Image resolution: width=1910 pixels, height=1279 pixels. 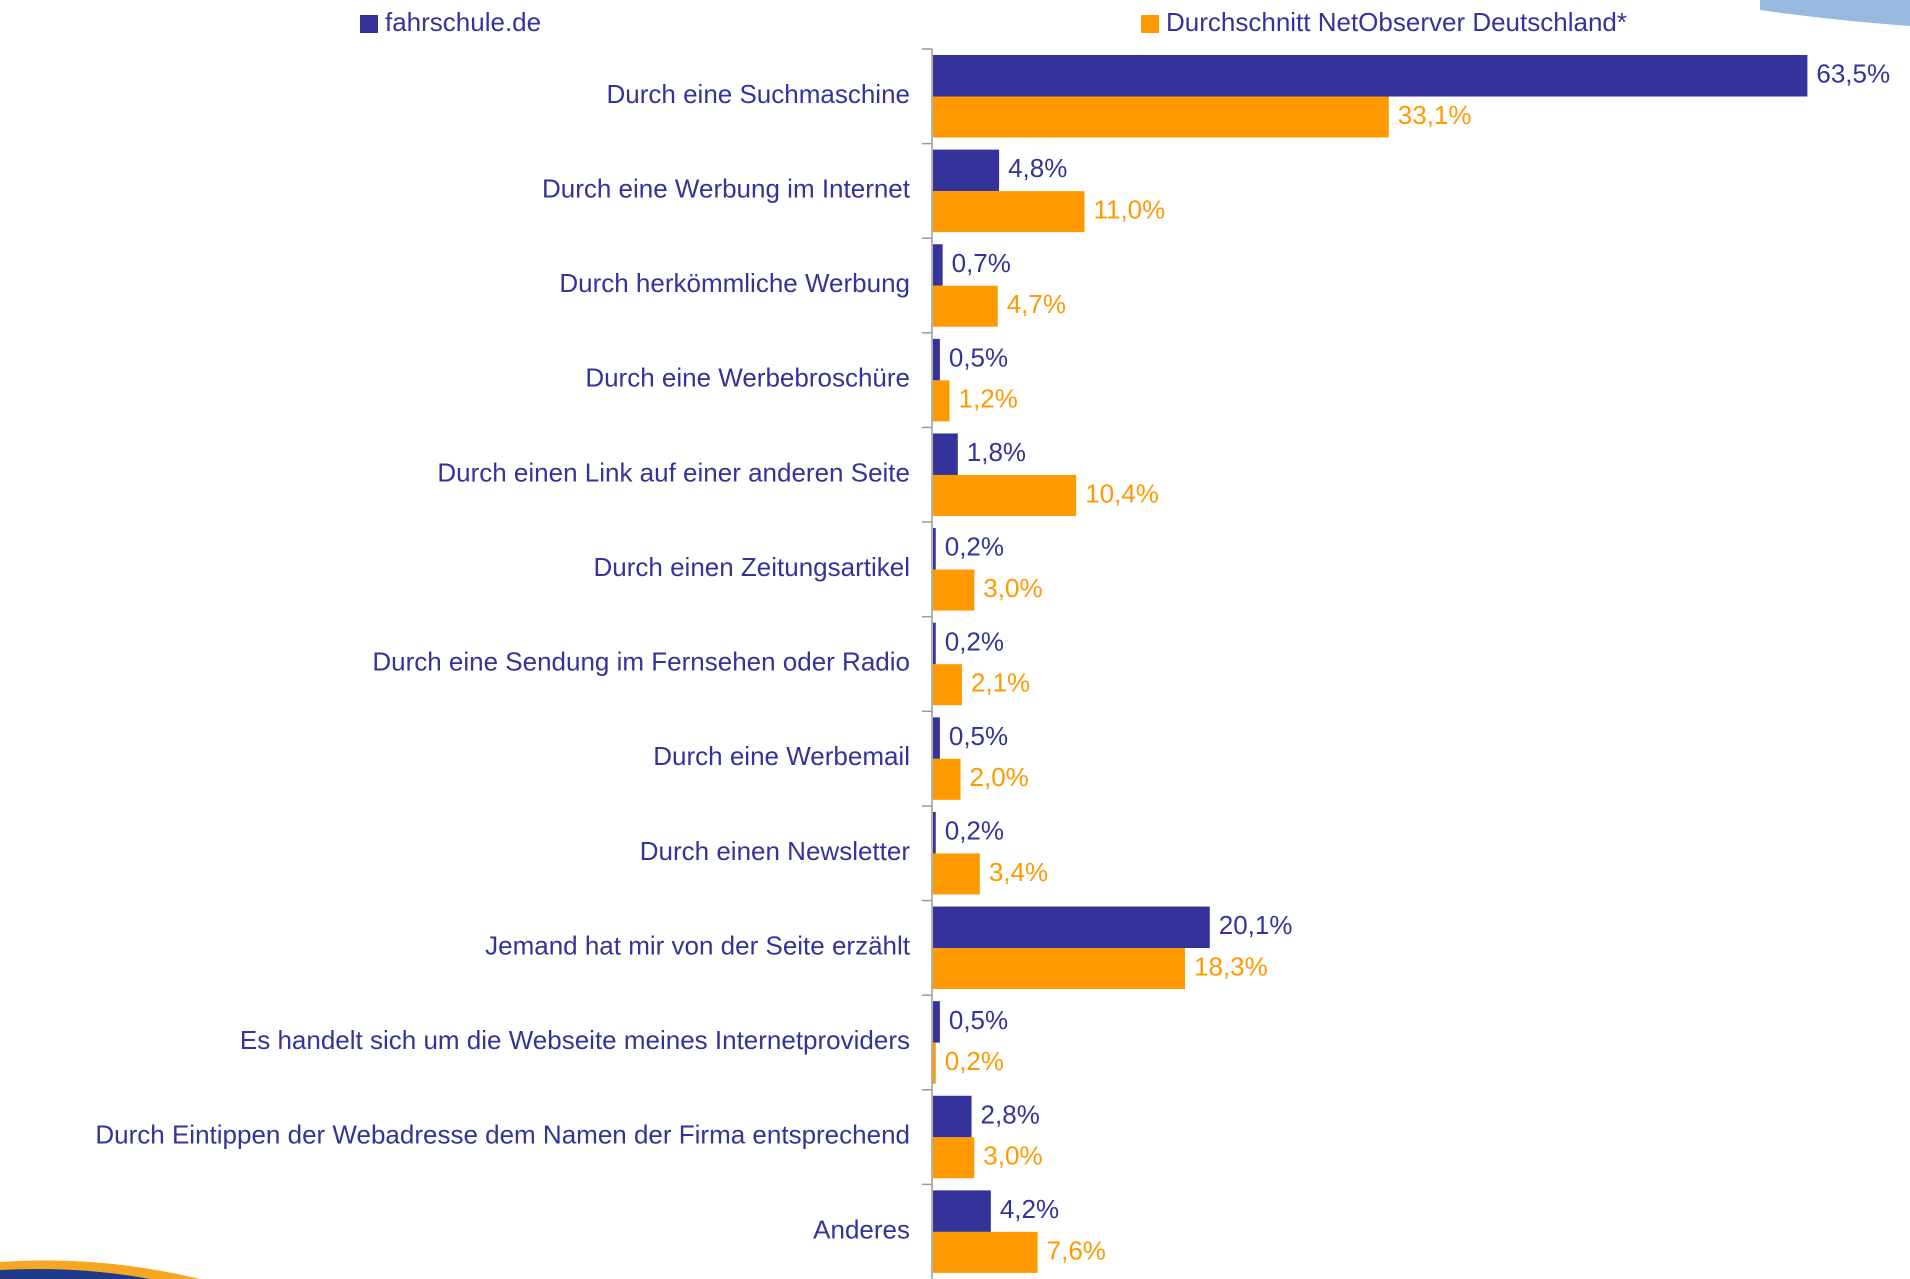 What do you see at coordinates (1018, 872) in the screenshot?
I see `value-label: 3,4%` at bounding box center [1018, 872].